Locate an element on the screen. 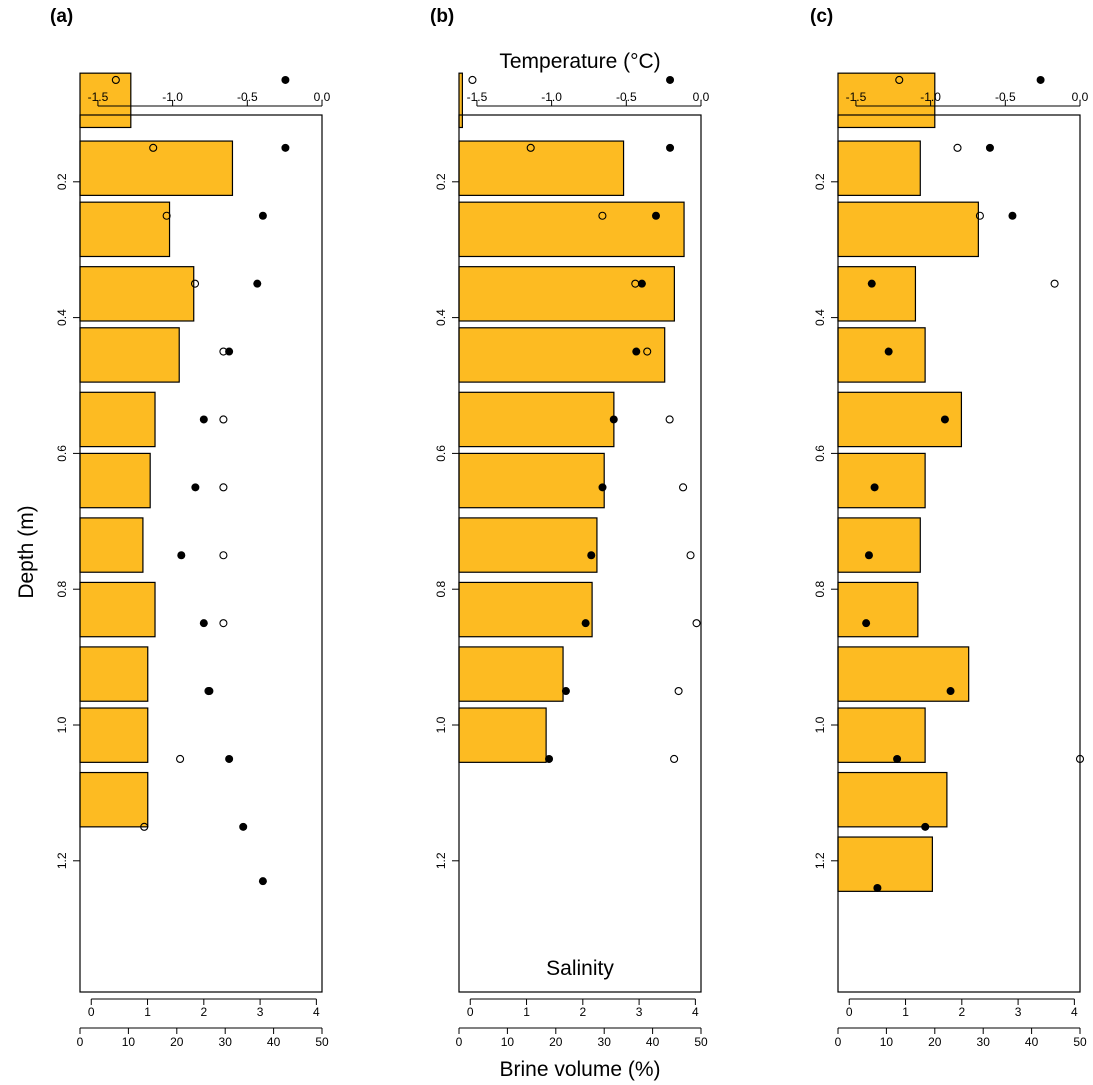 This screenshot has height=1085, width=1093. salinity-tick-label: 2 is located at coordinates (582, 1012).